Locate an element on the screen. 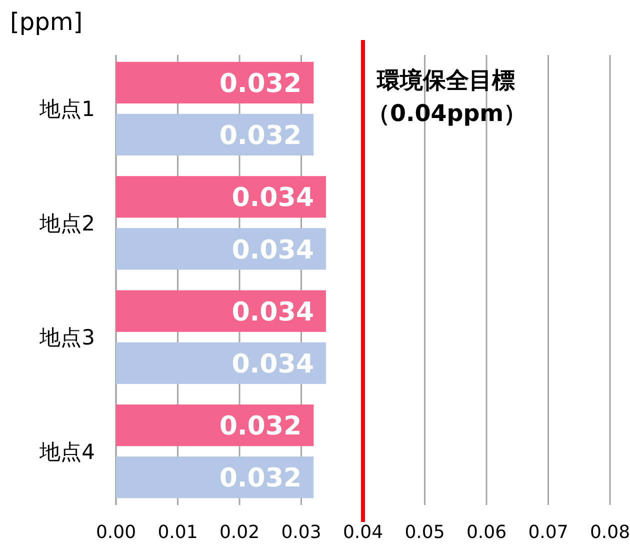 The image size is (630, 546). x-tick-label: 0.04 is located at coordinates (363, 532).